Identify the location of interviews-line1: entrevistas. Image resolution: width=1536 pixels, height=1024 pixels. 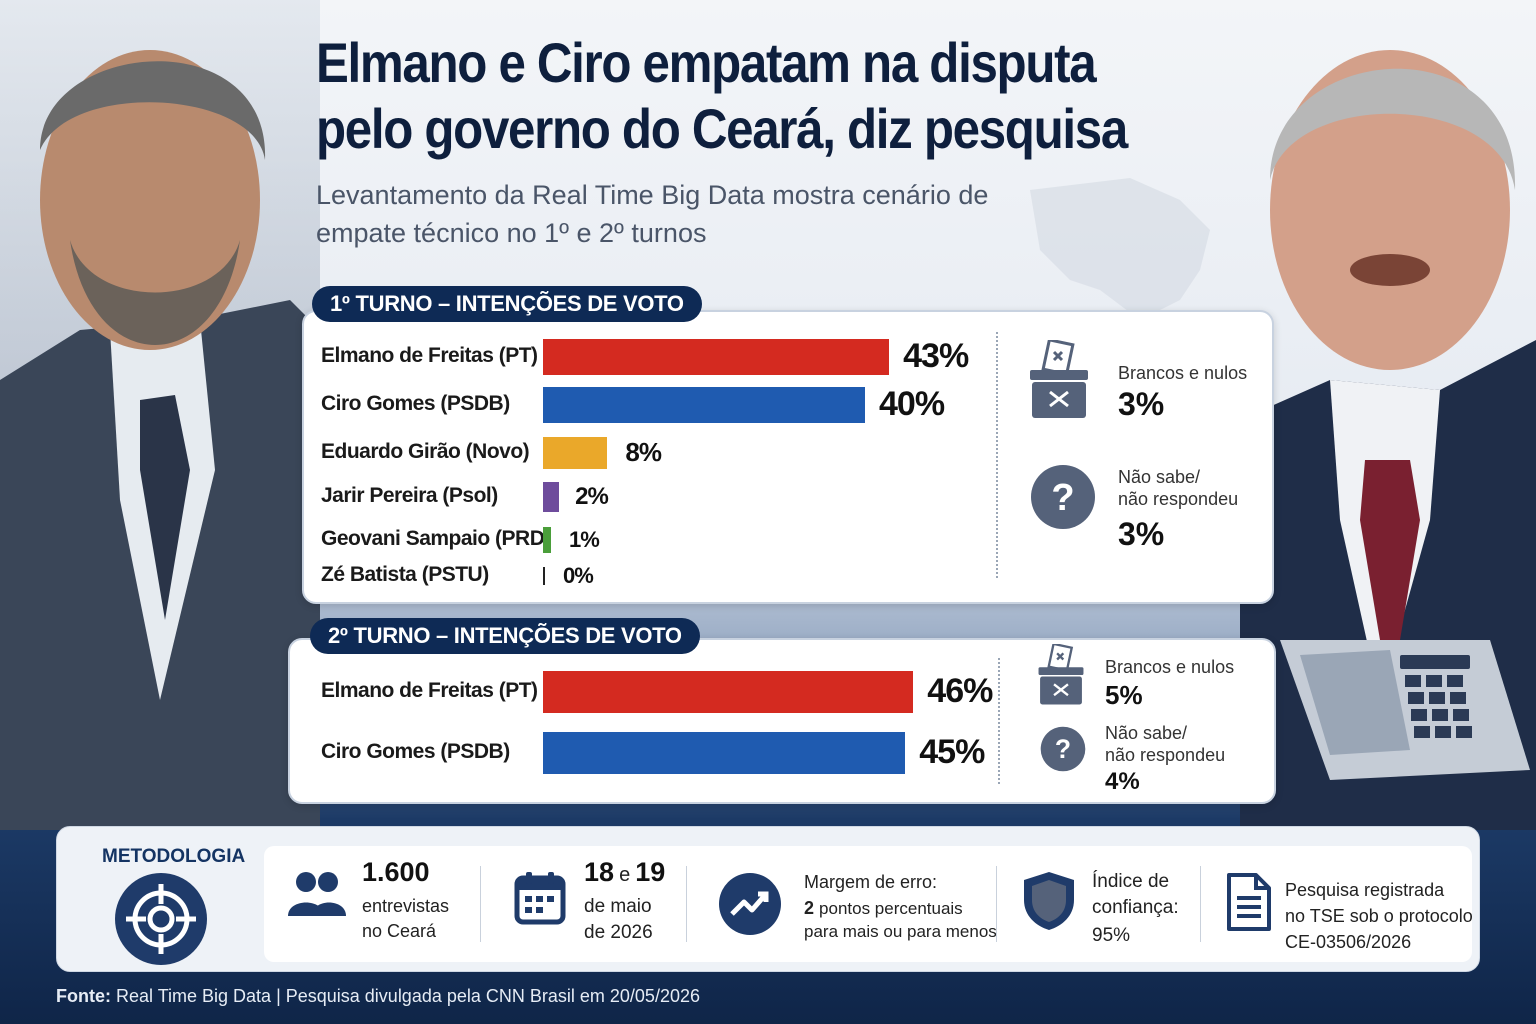
(406, 906).